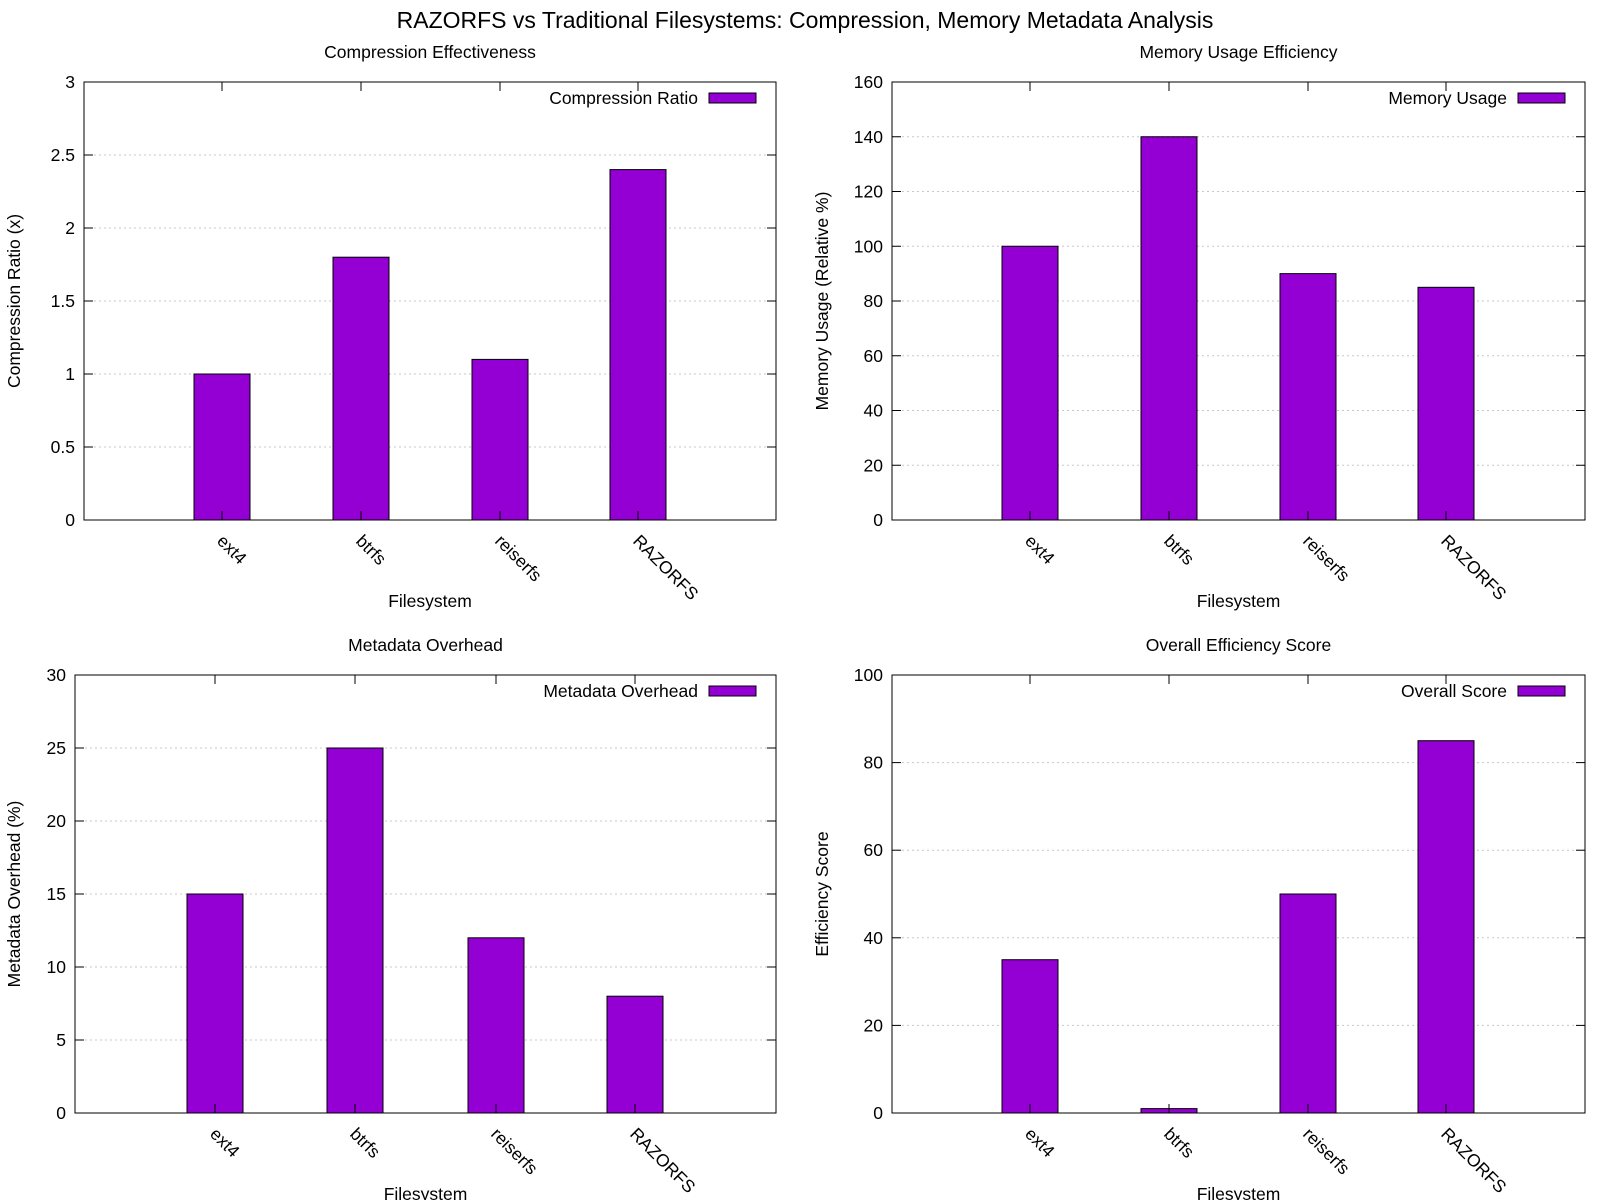 The height and width of the screenshot is (1200, 1600). I want to click on y-tick-label: 160, so click(868, 82).